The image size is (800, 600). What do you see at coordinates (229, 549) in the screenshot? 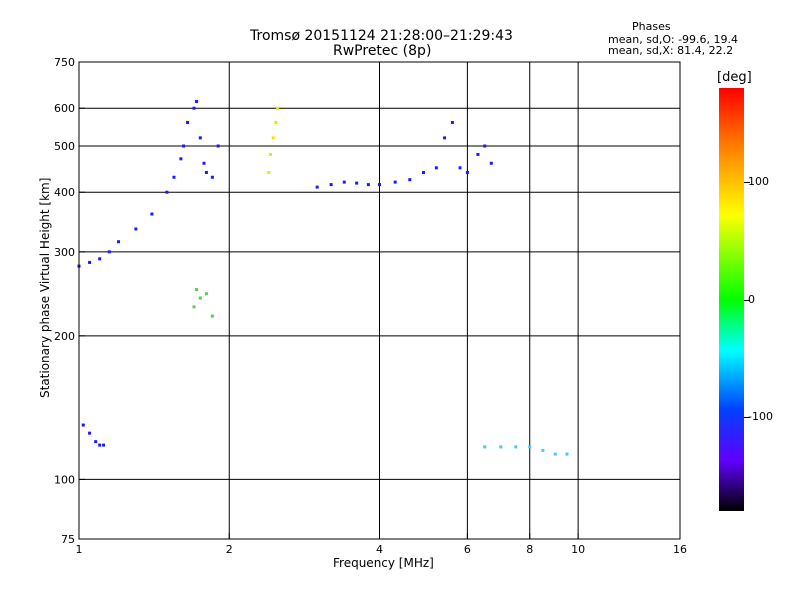
I see `x-tick-label: 2` at bounding box center [229, 549].